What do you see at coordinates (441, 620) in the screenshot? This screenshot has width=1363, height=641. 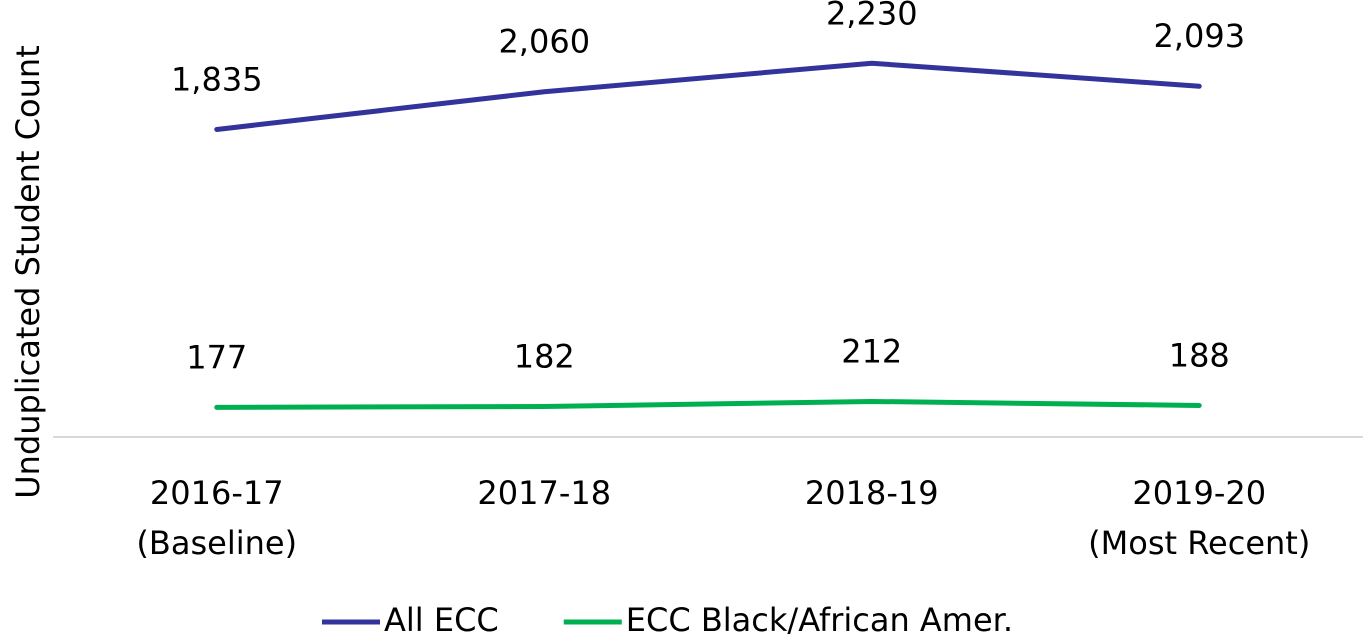 I see `legend-label: All ECC` at bounding box center [441, 620].